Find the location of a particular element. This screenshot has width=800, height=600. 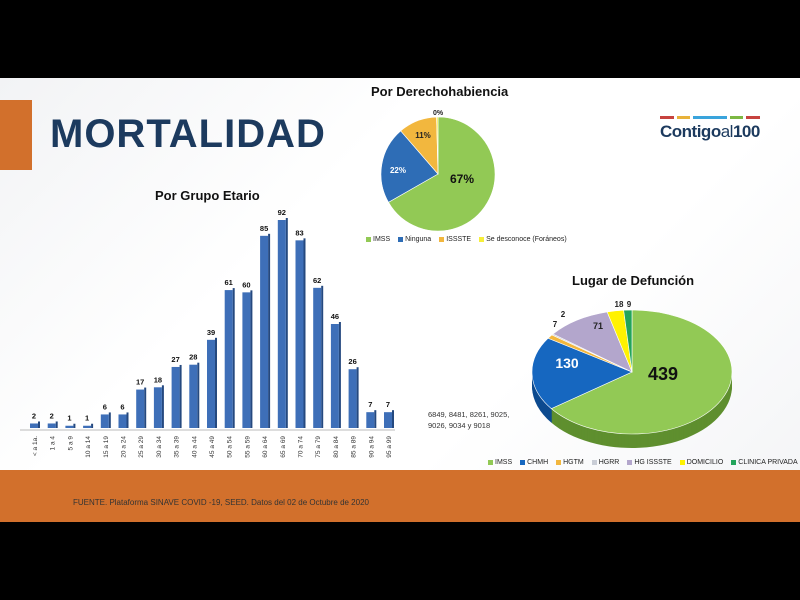

pie-value-label: 0% is located at coordinates (438, 113).